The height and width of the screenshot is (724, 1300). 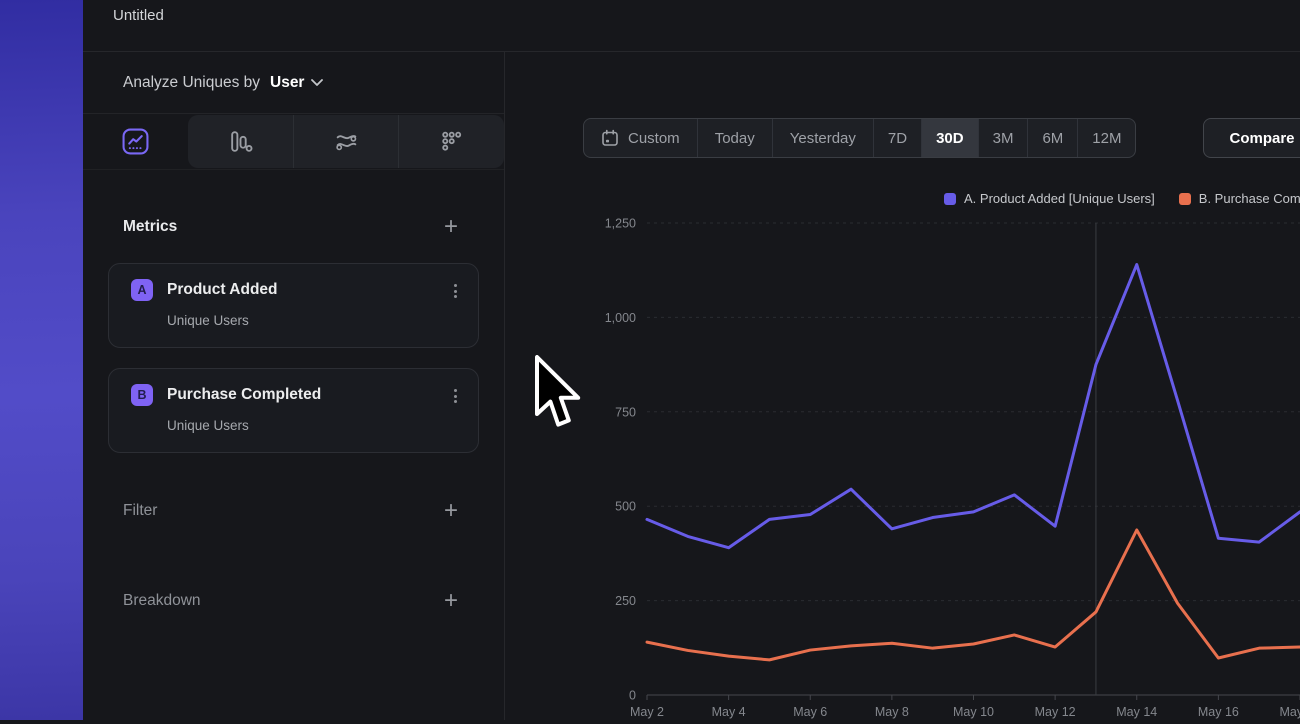 What do you see at coordinates (1251, 138) in the screenshot?
I see `compare-button: Compare` at bounding box center [1251, 138].